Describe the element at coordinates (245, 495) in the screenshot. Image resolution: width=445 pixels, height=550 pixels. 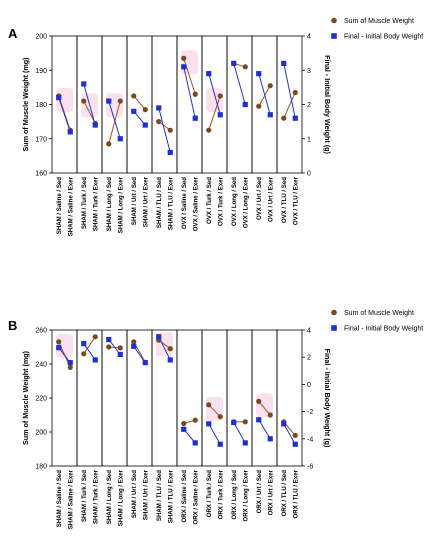
I see `category-label: ORX / Long / Exer` at that location.